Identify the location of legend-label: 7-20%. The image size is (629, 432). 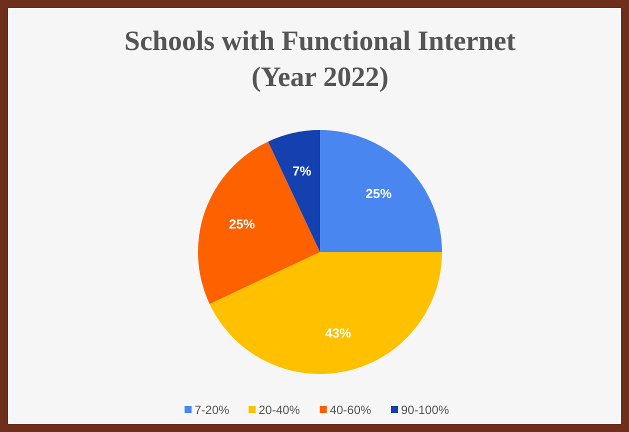
(212, 410).